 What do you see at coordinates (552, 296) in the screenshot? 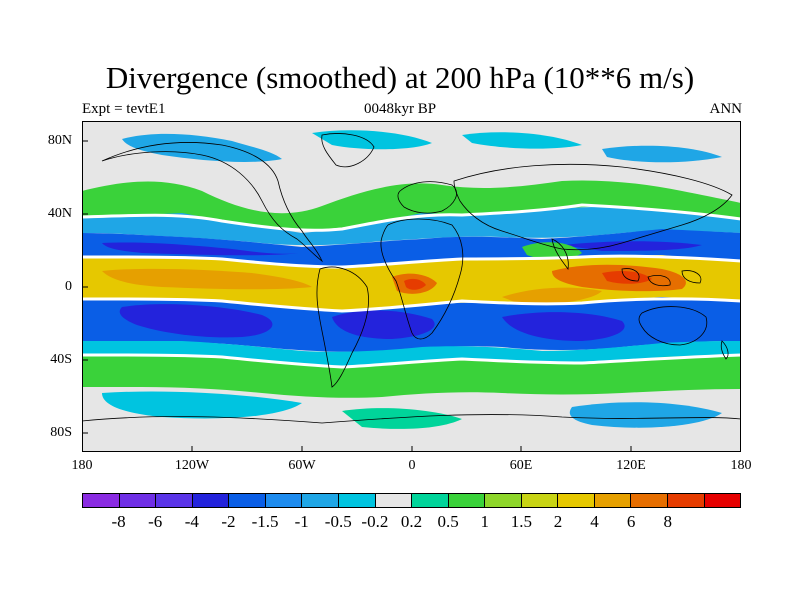
I see `indian-ocean-divergence` at bounding box center [552, 296].